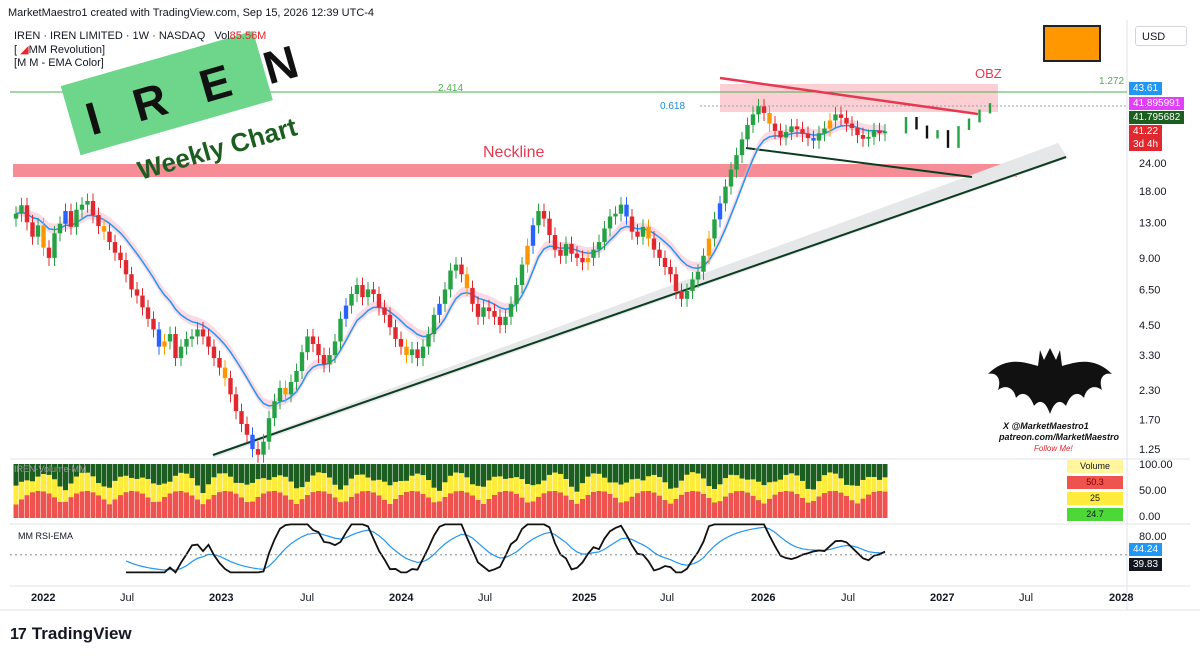 The width and height of the screenshot is (1200, 659). Describe the element at coordinates (450, 88) in the screenshot. I see `fib-label-2414: 2.414` at that location.